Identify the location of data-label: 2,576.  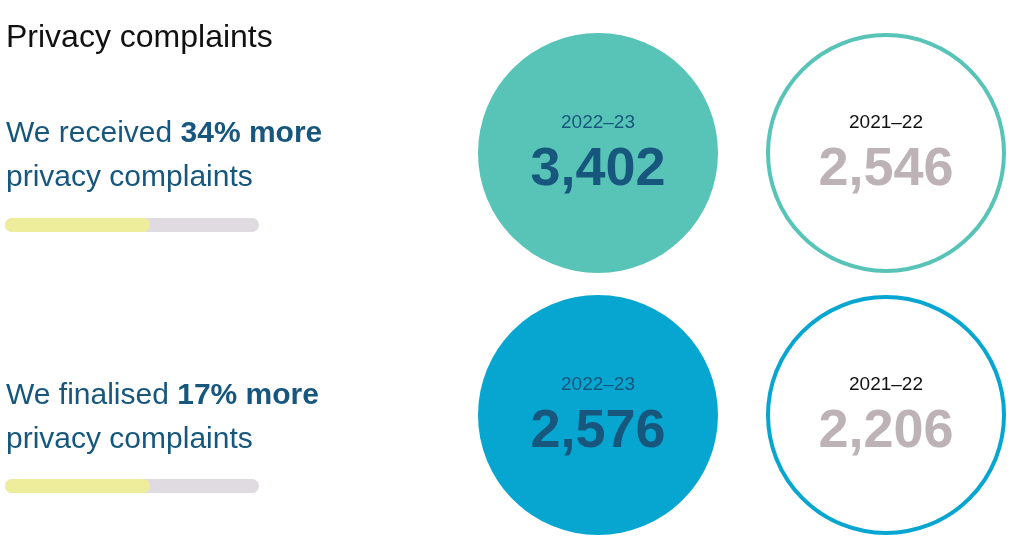
(598, 428).